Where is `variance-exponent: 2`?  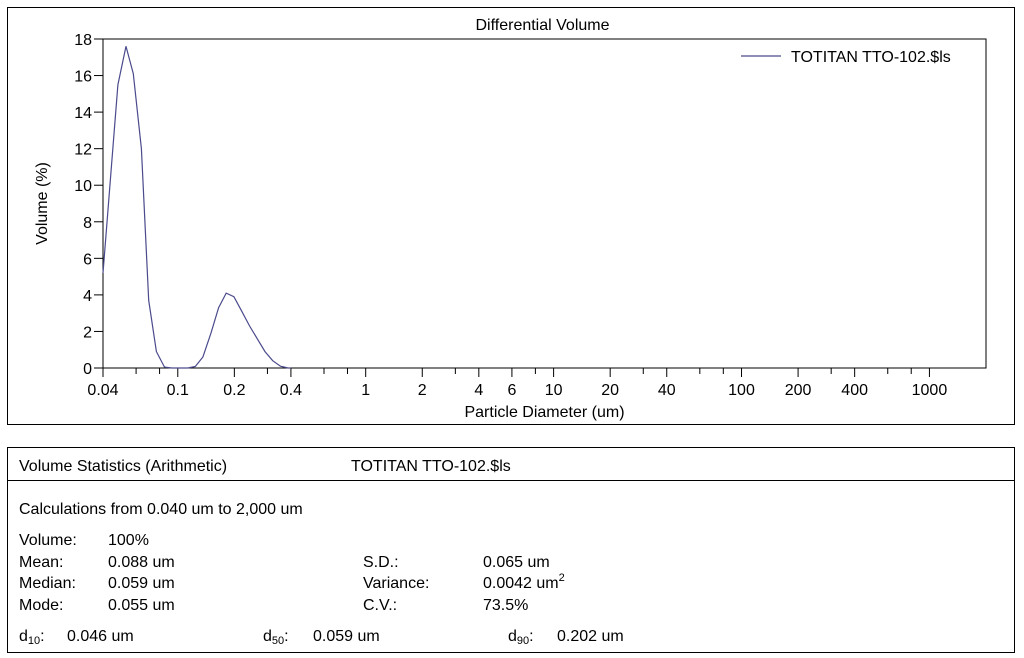 variance-exponent: 2 is located at coordinates (561, 578).